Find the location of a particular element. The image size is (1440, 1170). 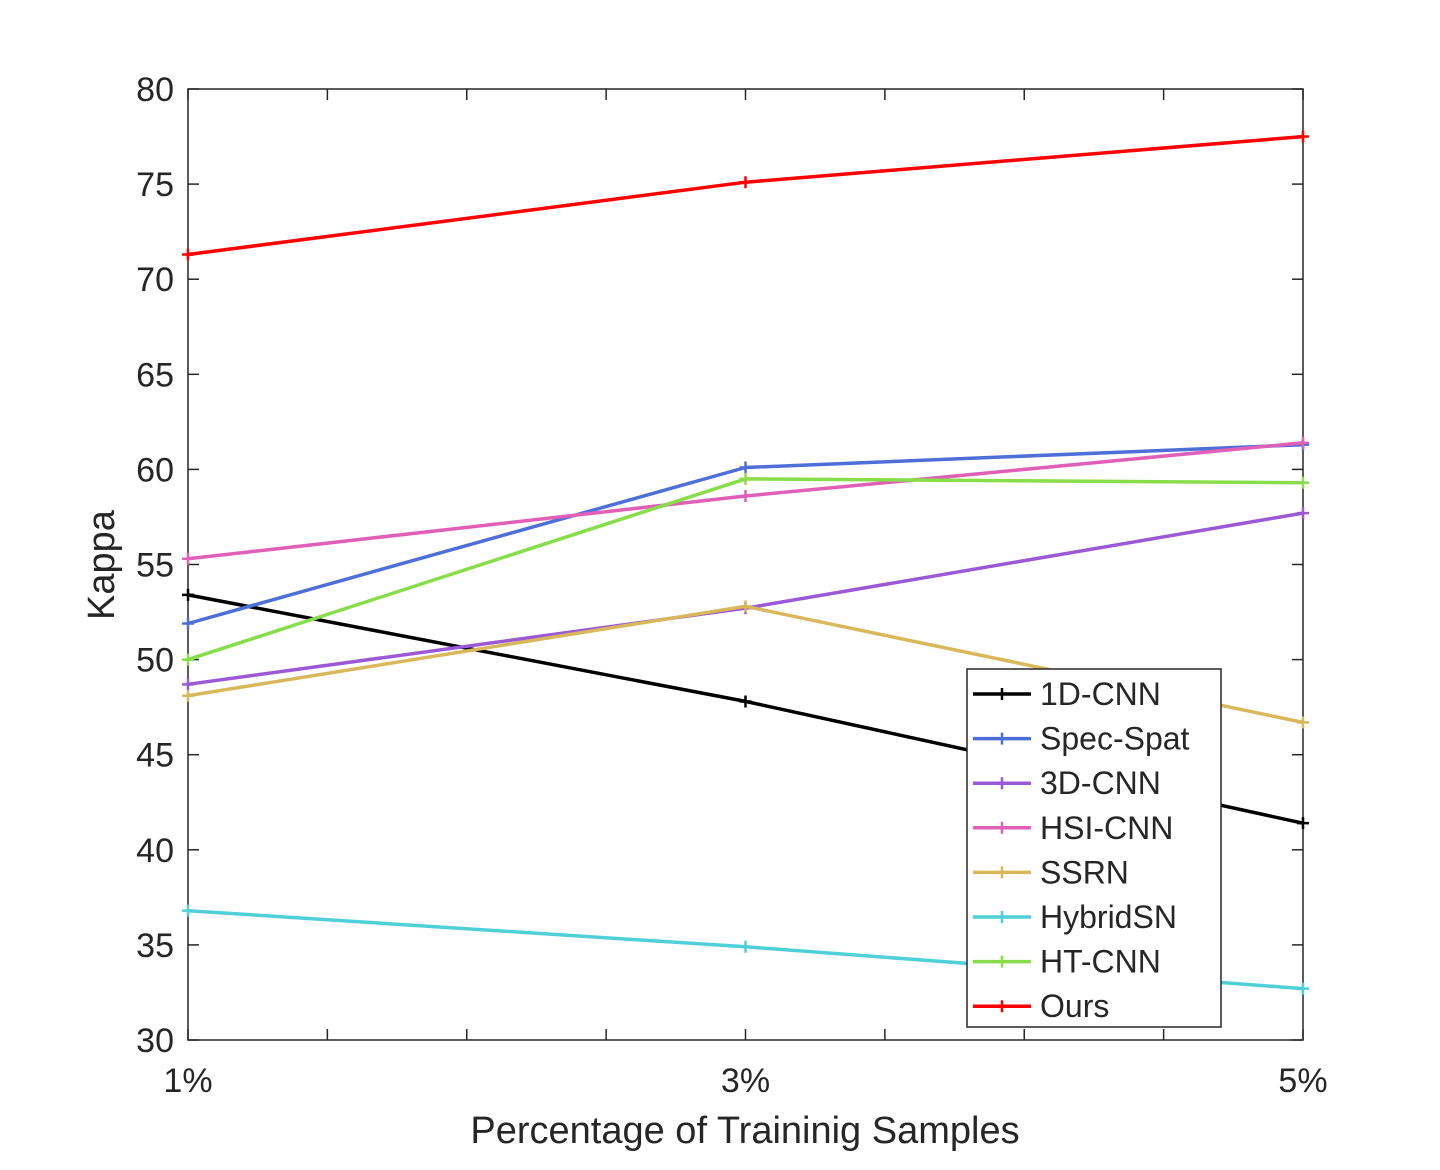

x-tick-label: 3% is located at coordinates (745, 1081).